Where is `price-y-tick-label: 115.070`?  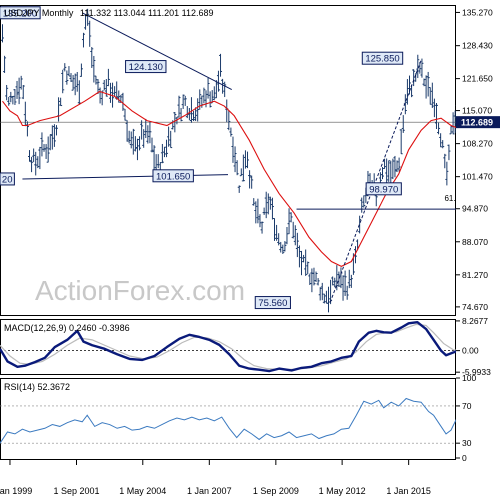 price-y-tick-label: 115.070 is located at coordinates (477, 111).